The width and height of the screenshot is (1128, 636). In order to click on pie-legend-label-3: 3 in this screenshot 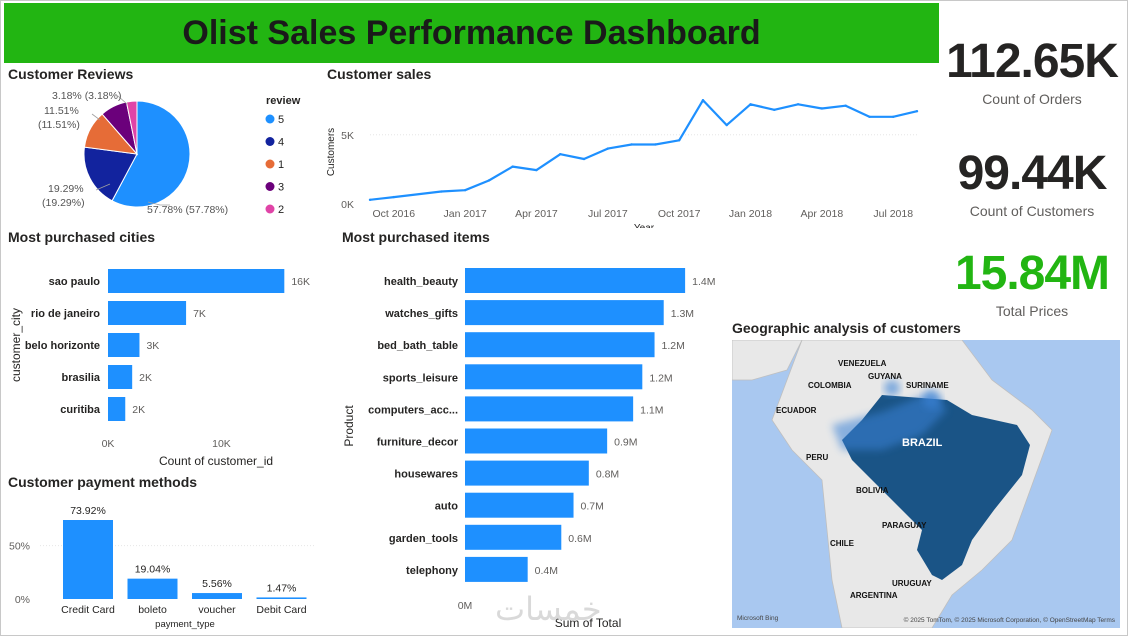, I will do `click(281, 188)`.